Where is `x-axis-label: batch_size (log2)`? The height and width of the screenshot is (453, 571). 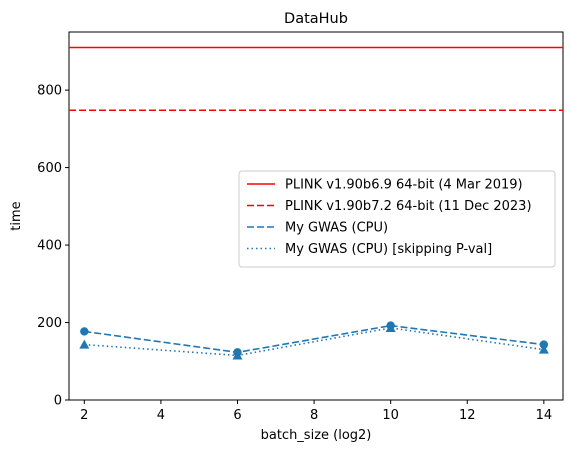 x-axis-label: batch_size (log2) is located at coordinates (316, 435).